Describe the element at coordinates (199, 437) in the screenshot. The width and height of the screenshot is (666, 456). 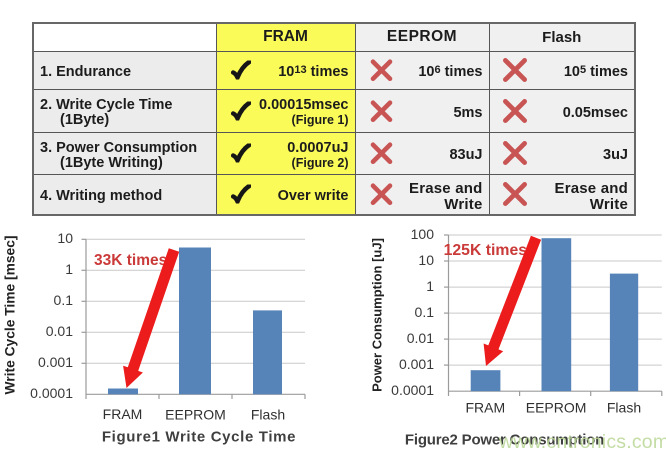
I see `svg-text: Figure1 Write Cycle Time` at that location.